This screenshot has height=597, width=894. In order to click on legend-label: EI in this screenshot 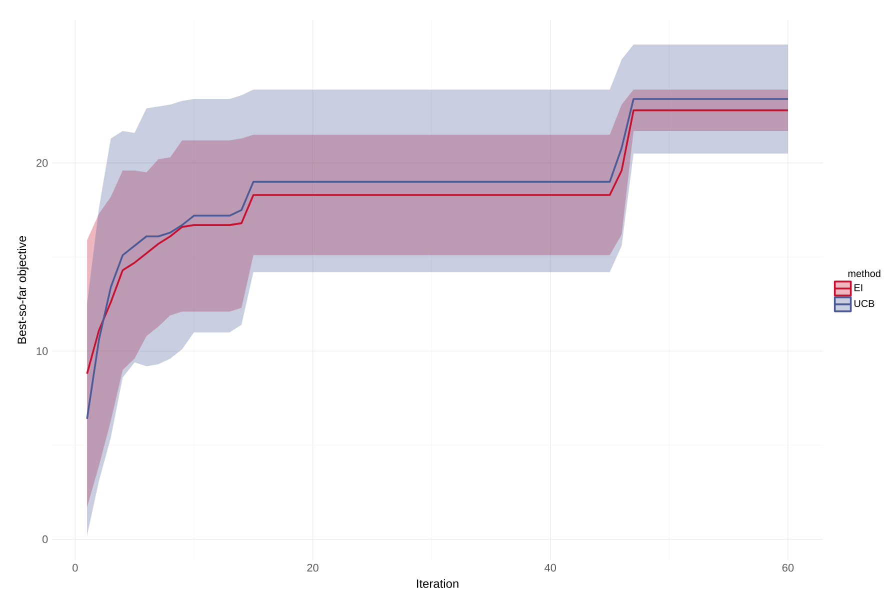, I will do `click(858, 288)`.